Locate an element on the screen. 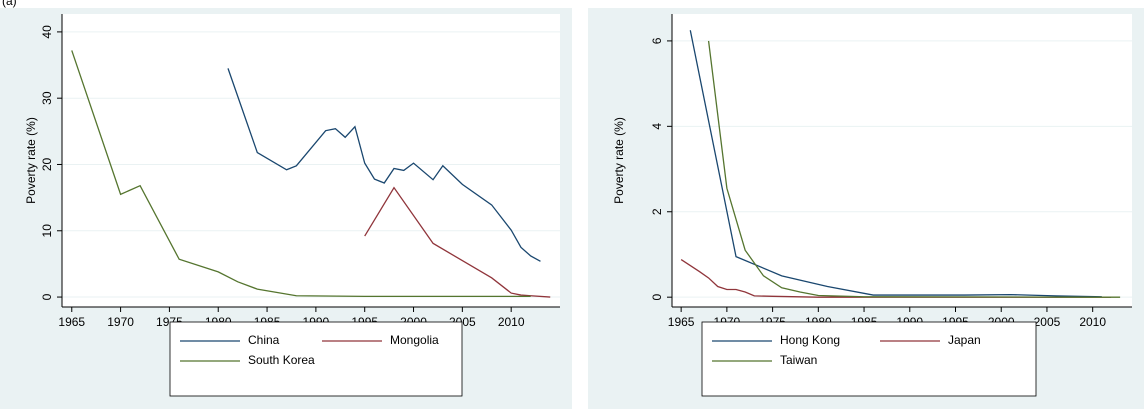 Image resolution: width=1144 pixels, height=409 pixels. panel-label: (a) is located at coordinates (9, 4).